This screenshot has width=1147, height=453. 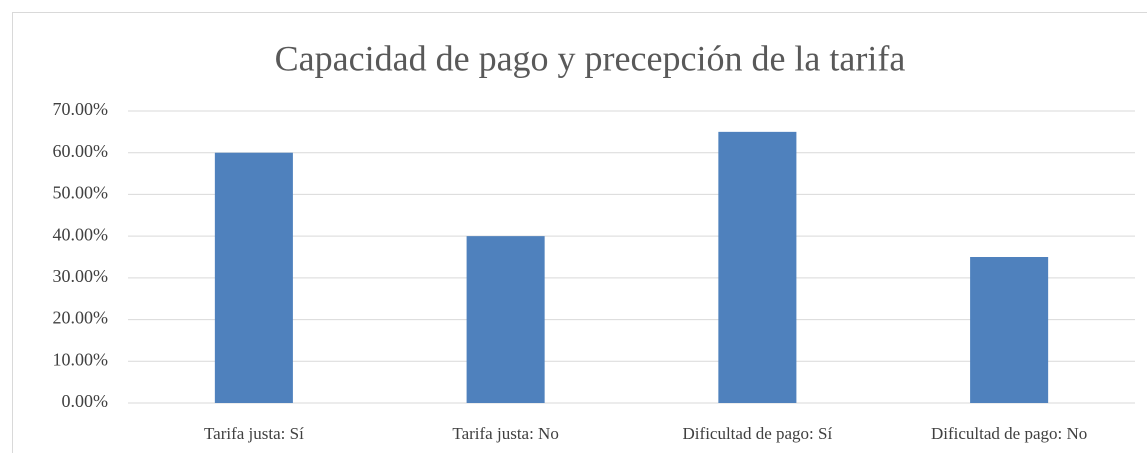 I want to click on y-tick-label: 50.00%, so click(x=81, y=193).